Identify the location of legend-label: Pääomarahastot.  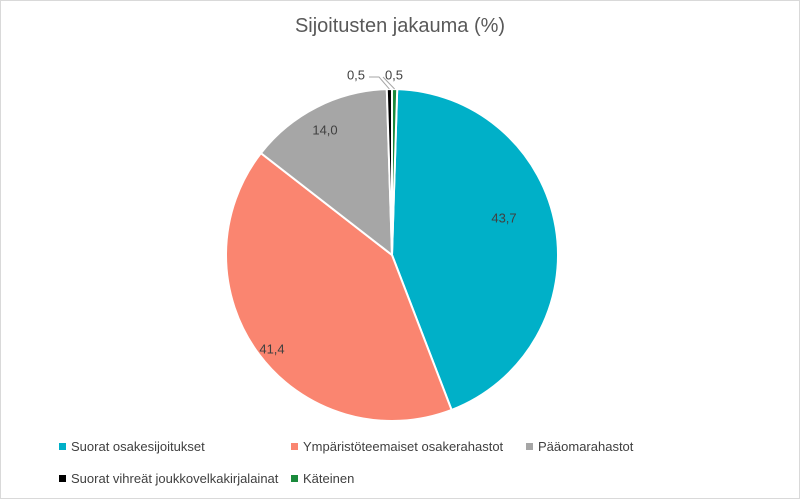
(586, 446).